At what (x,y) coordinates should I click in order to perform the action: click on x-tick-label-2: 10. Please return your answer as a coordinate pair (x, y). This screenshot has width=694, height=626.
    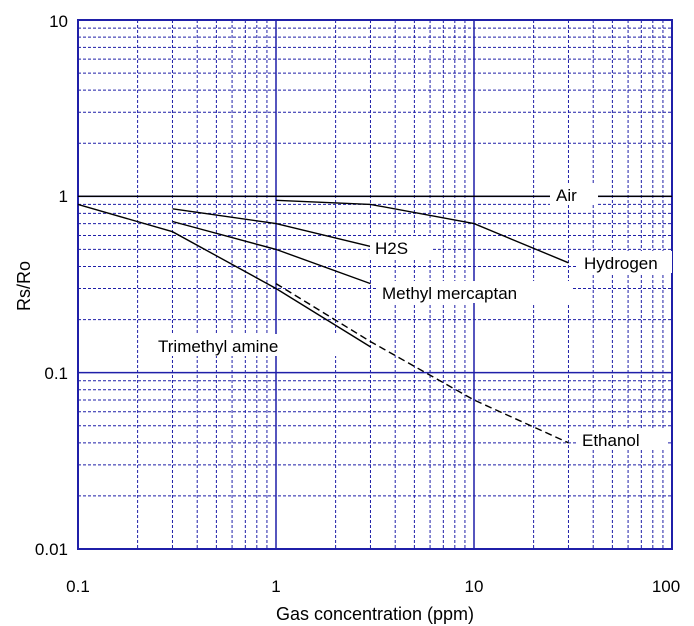
    Looking at the image, I should click on (474, 586).